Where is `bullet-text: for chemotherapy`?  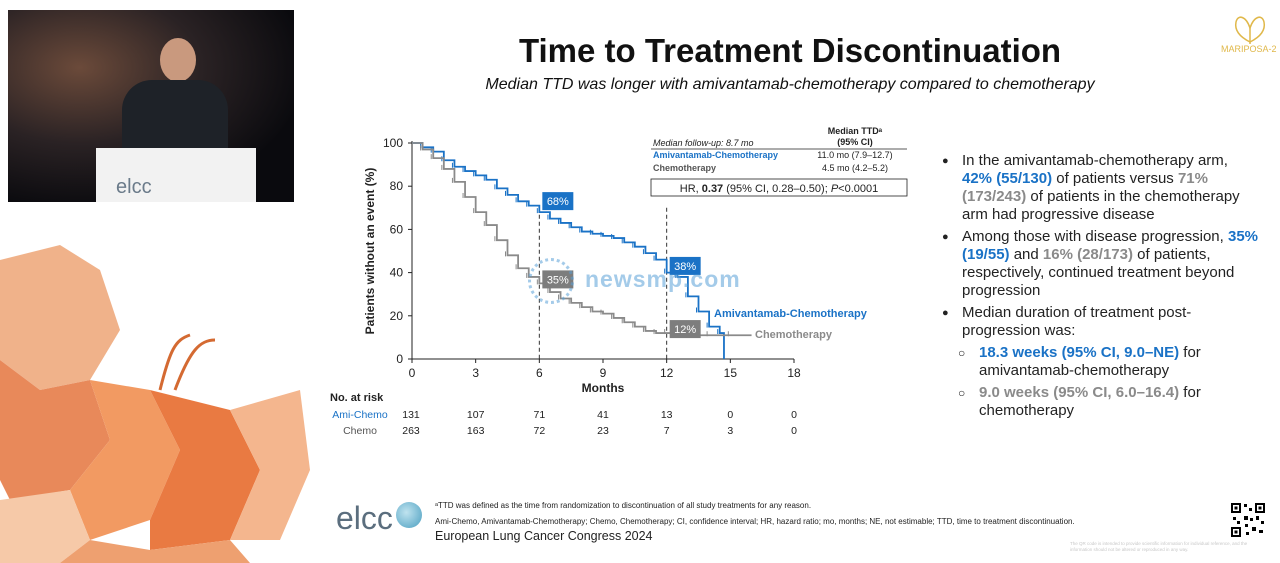
bullet-text: for chemotherapy is located at coordinates (1090, 401).